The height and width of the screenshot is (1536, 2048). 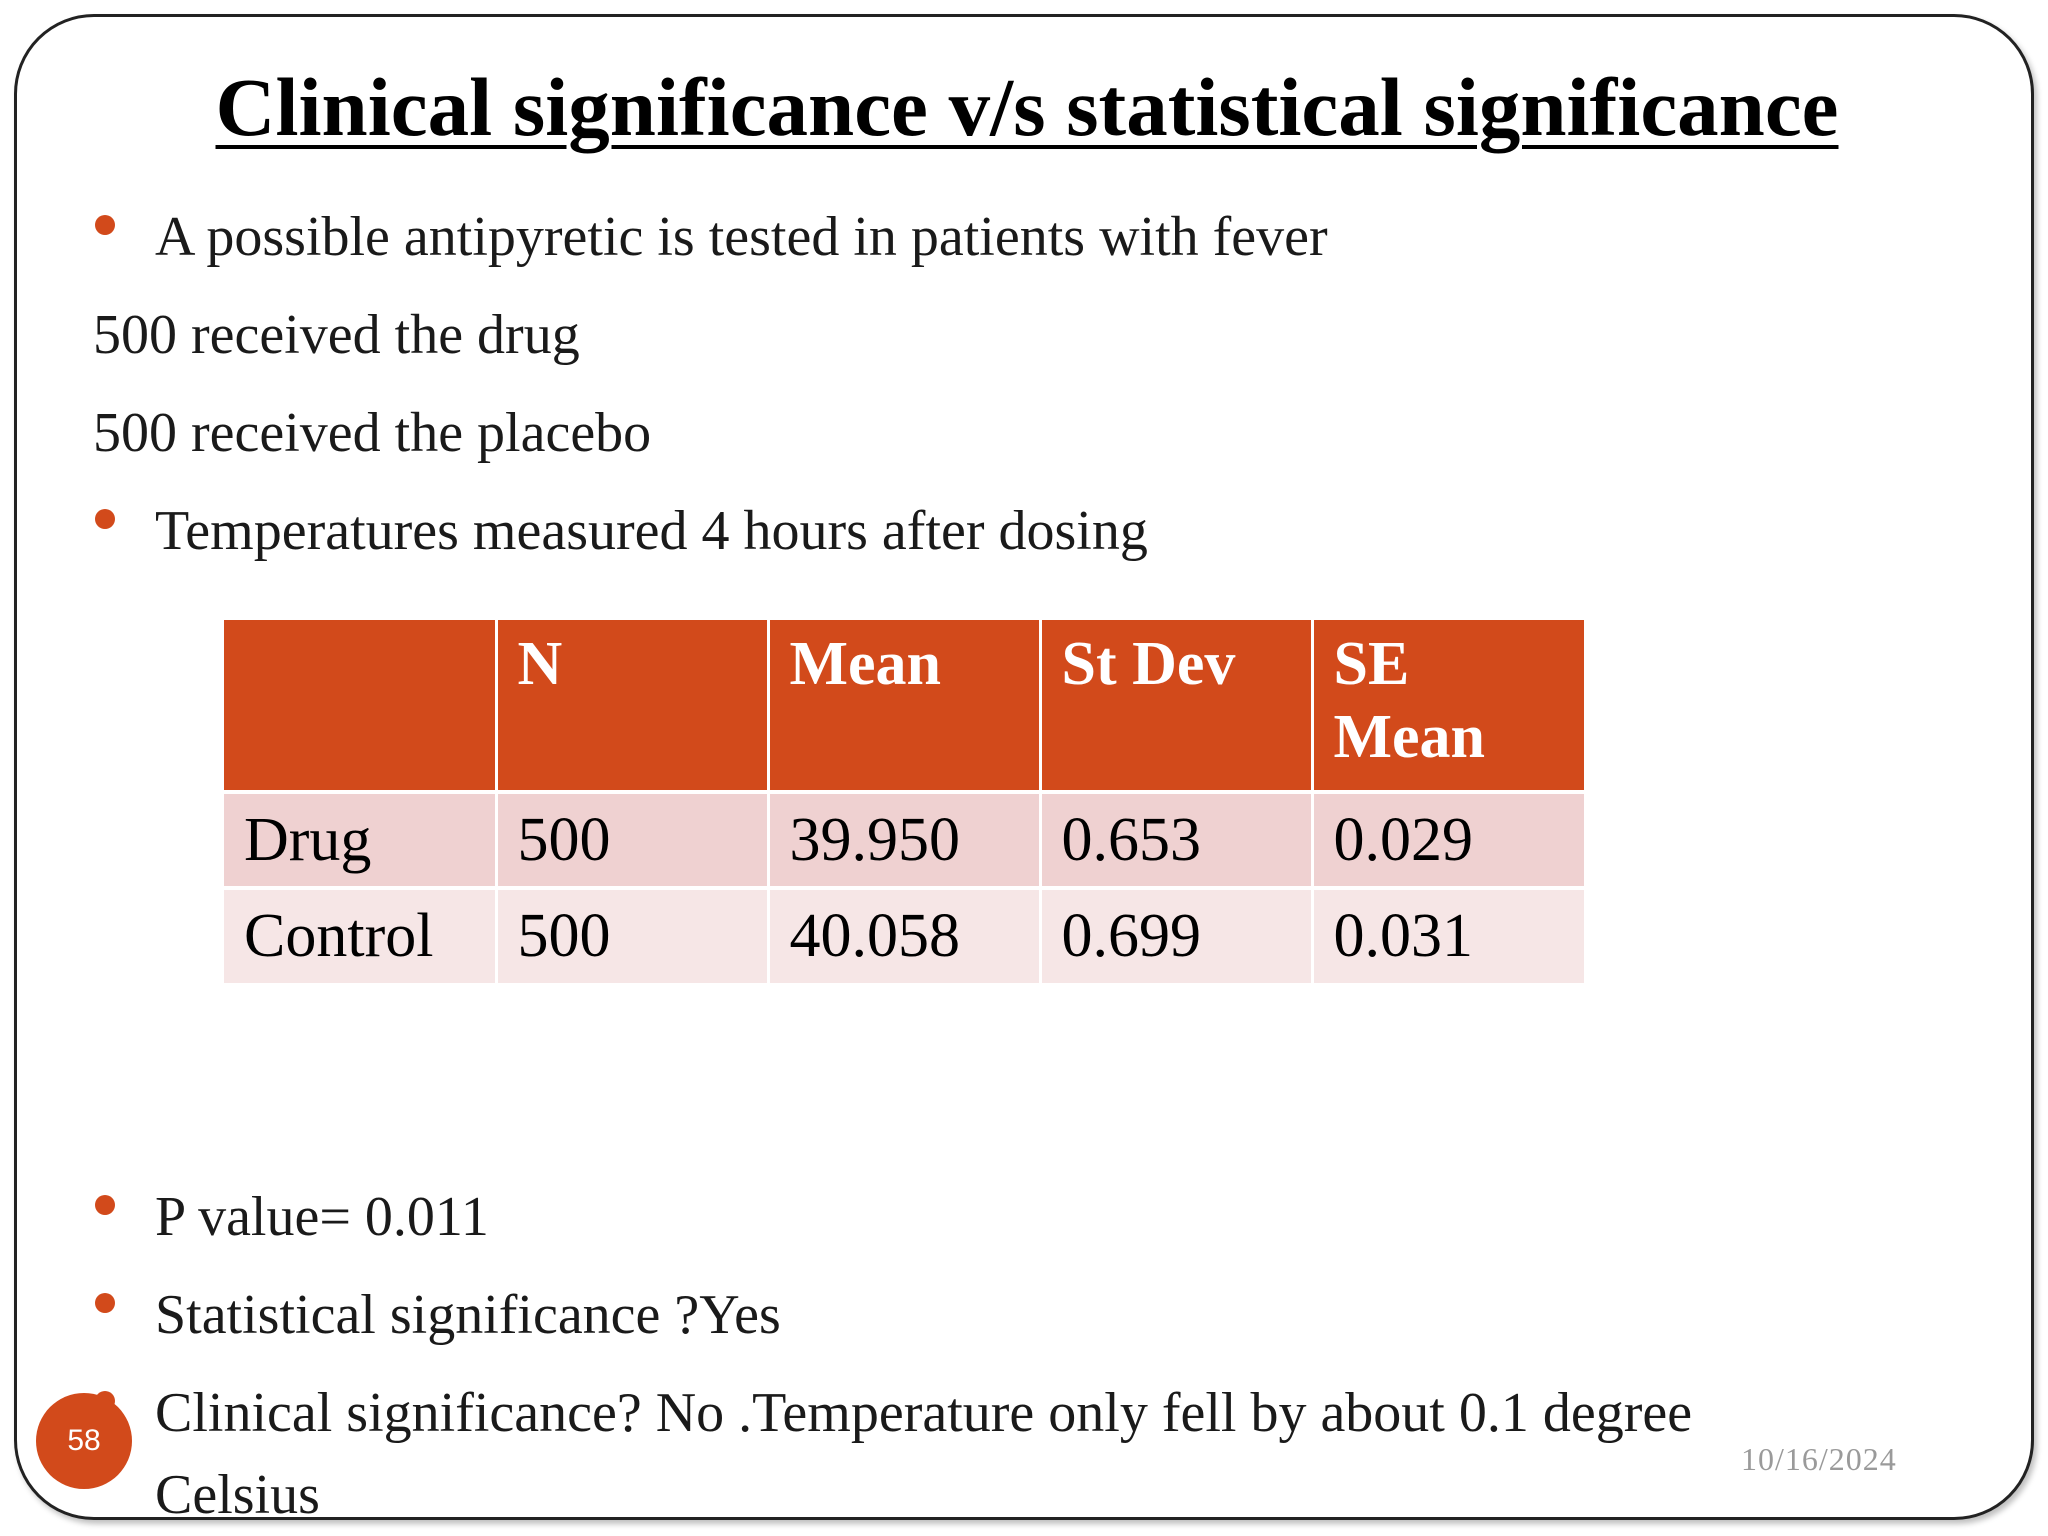 I want to click on table-cell: 0.699, so click(x=1175, y=934).